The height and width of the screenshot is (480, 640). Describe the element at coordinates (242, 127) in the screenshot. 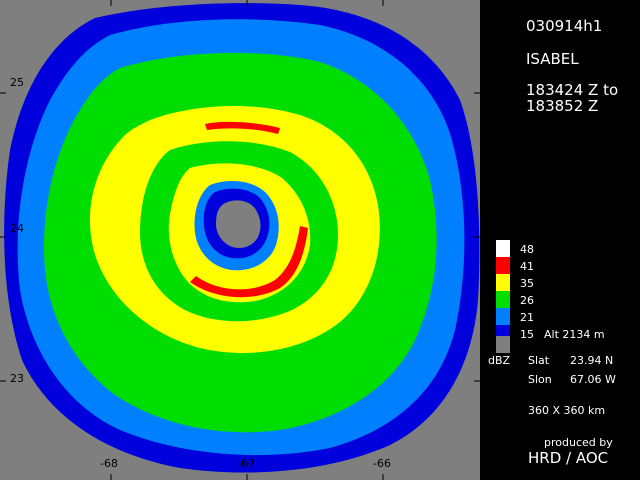

I see `echo-41dbz-band` at that location.